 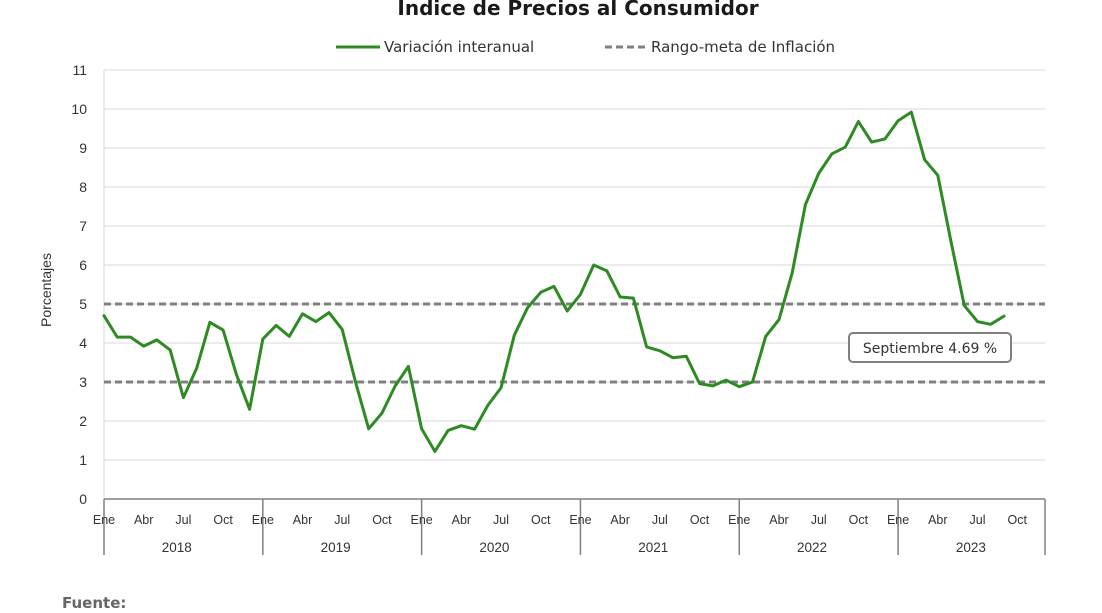 What do you see at coordinates (263, 520) in the screenshot?
I see `month-label-ene-2019: Ene` at bounding box center [263, 520].